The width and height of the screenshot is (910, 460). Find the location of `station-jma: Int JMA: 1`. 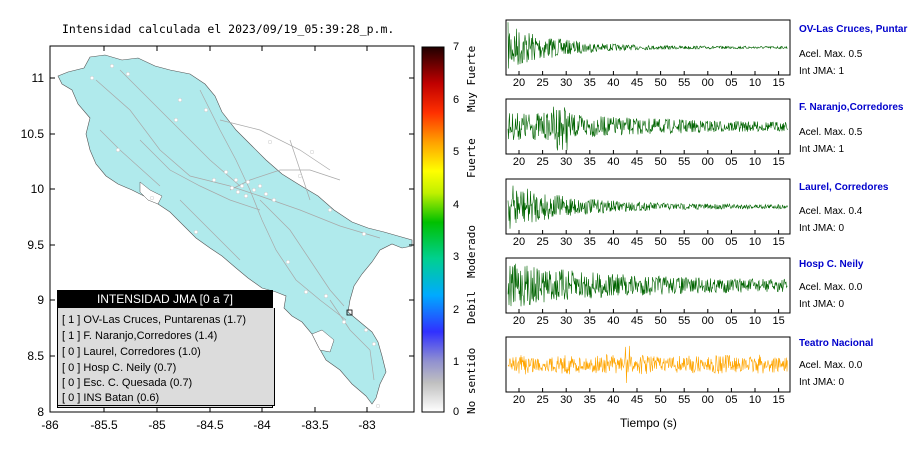

station-jma: Int JMA: 1 is located at coordinates (822, 71).